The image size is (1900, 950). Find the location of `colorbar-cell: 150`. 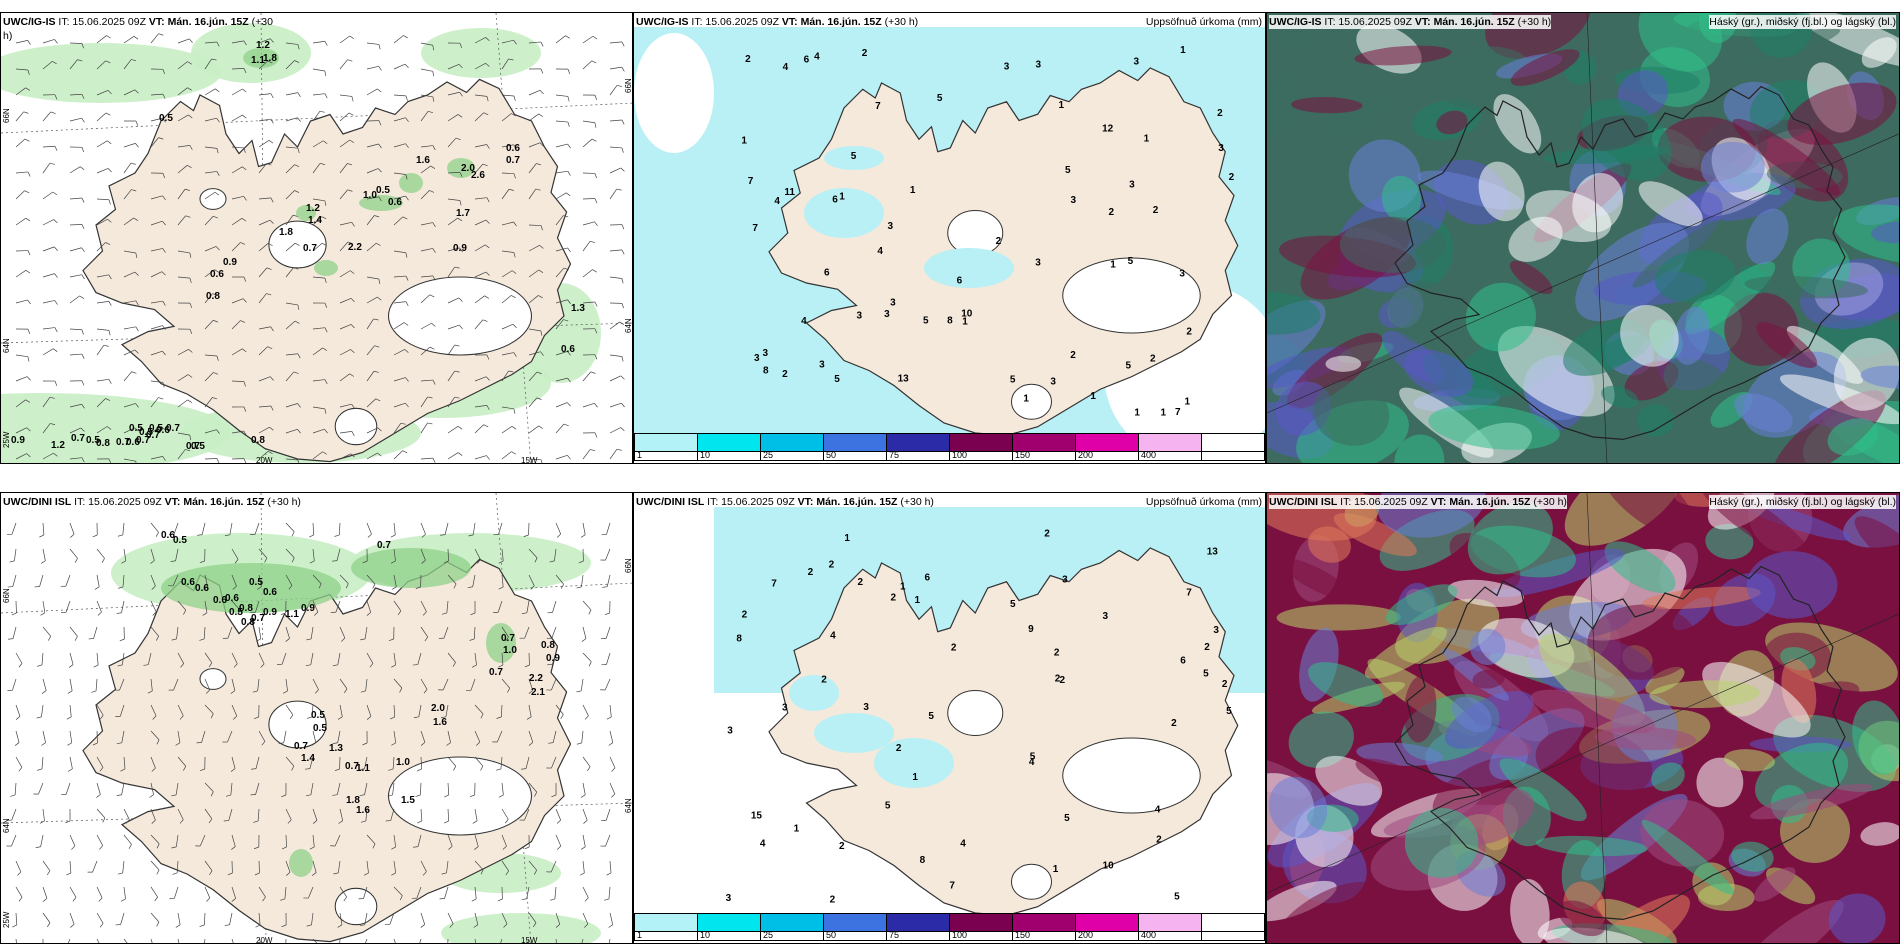

colorbar-cell: 150 is located at coordinates (1044, 447).